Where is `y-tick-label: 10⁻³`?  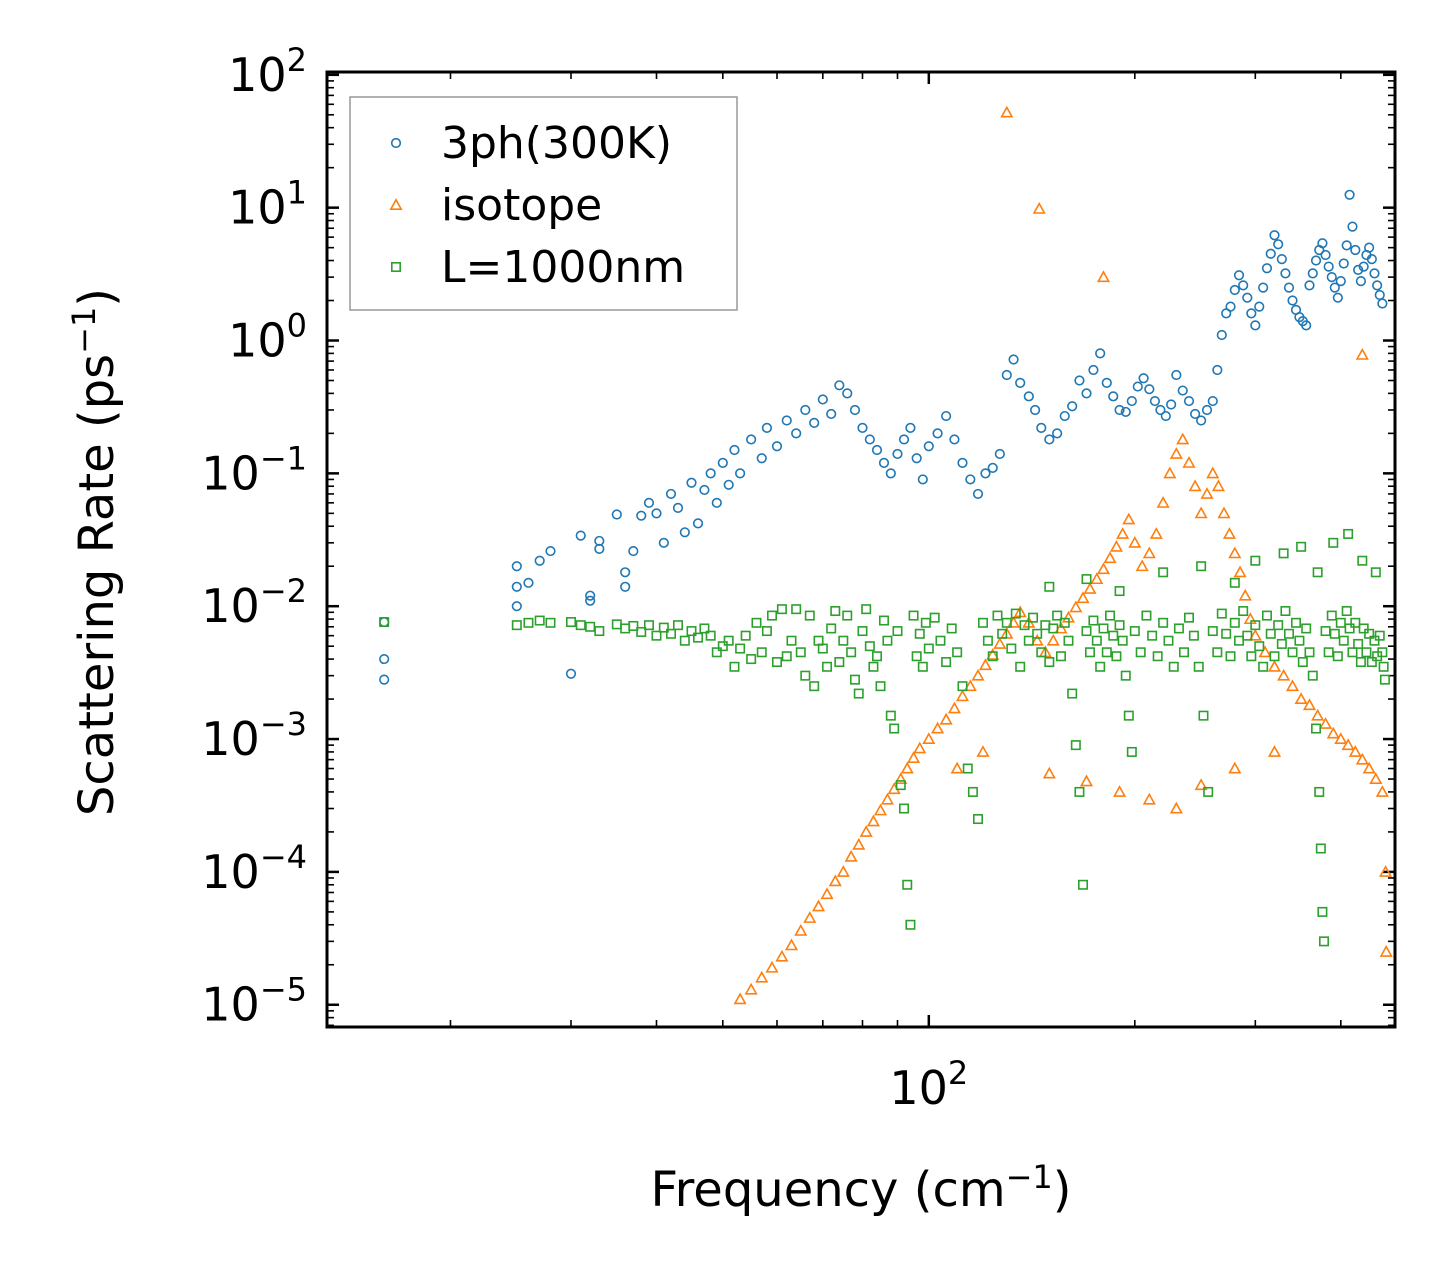 y-tick-label: 10⁻³ is located at coordinates (254, 735).